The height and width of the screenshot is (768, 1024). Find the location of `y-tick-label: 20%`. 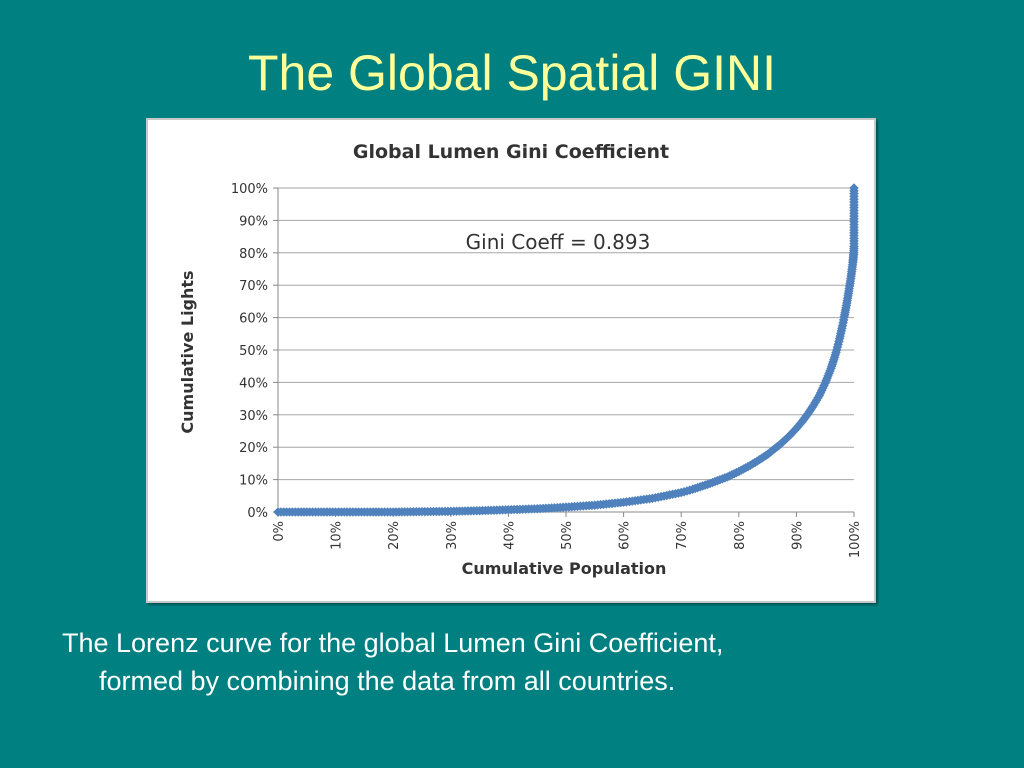

y-tick-label: 20% is located at coordinates (253, 448).